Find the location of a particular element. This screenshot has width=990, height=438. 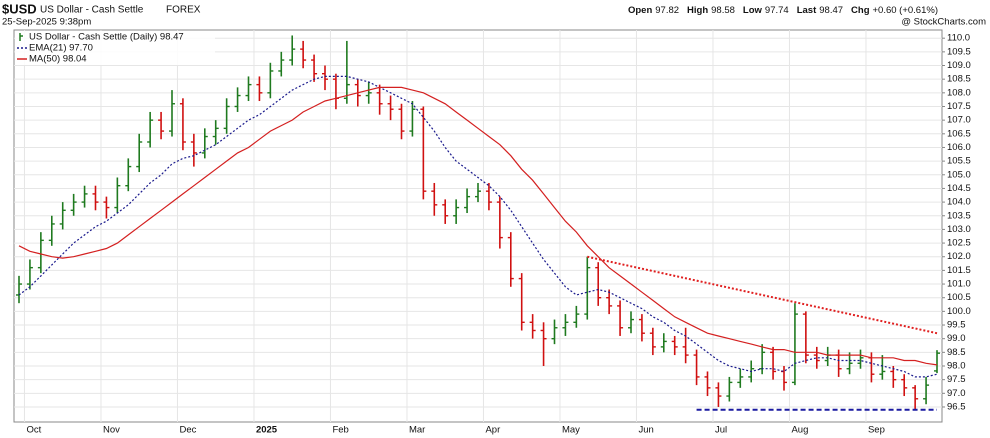

y-tick-label: 101.0 is located at coordinates (959, 284).